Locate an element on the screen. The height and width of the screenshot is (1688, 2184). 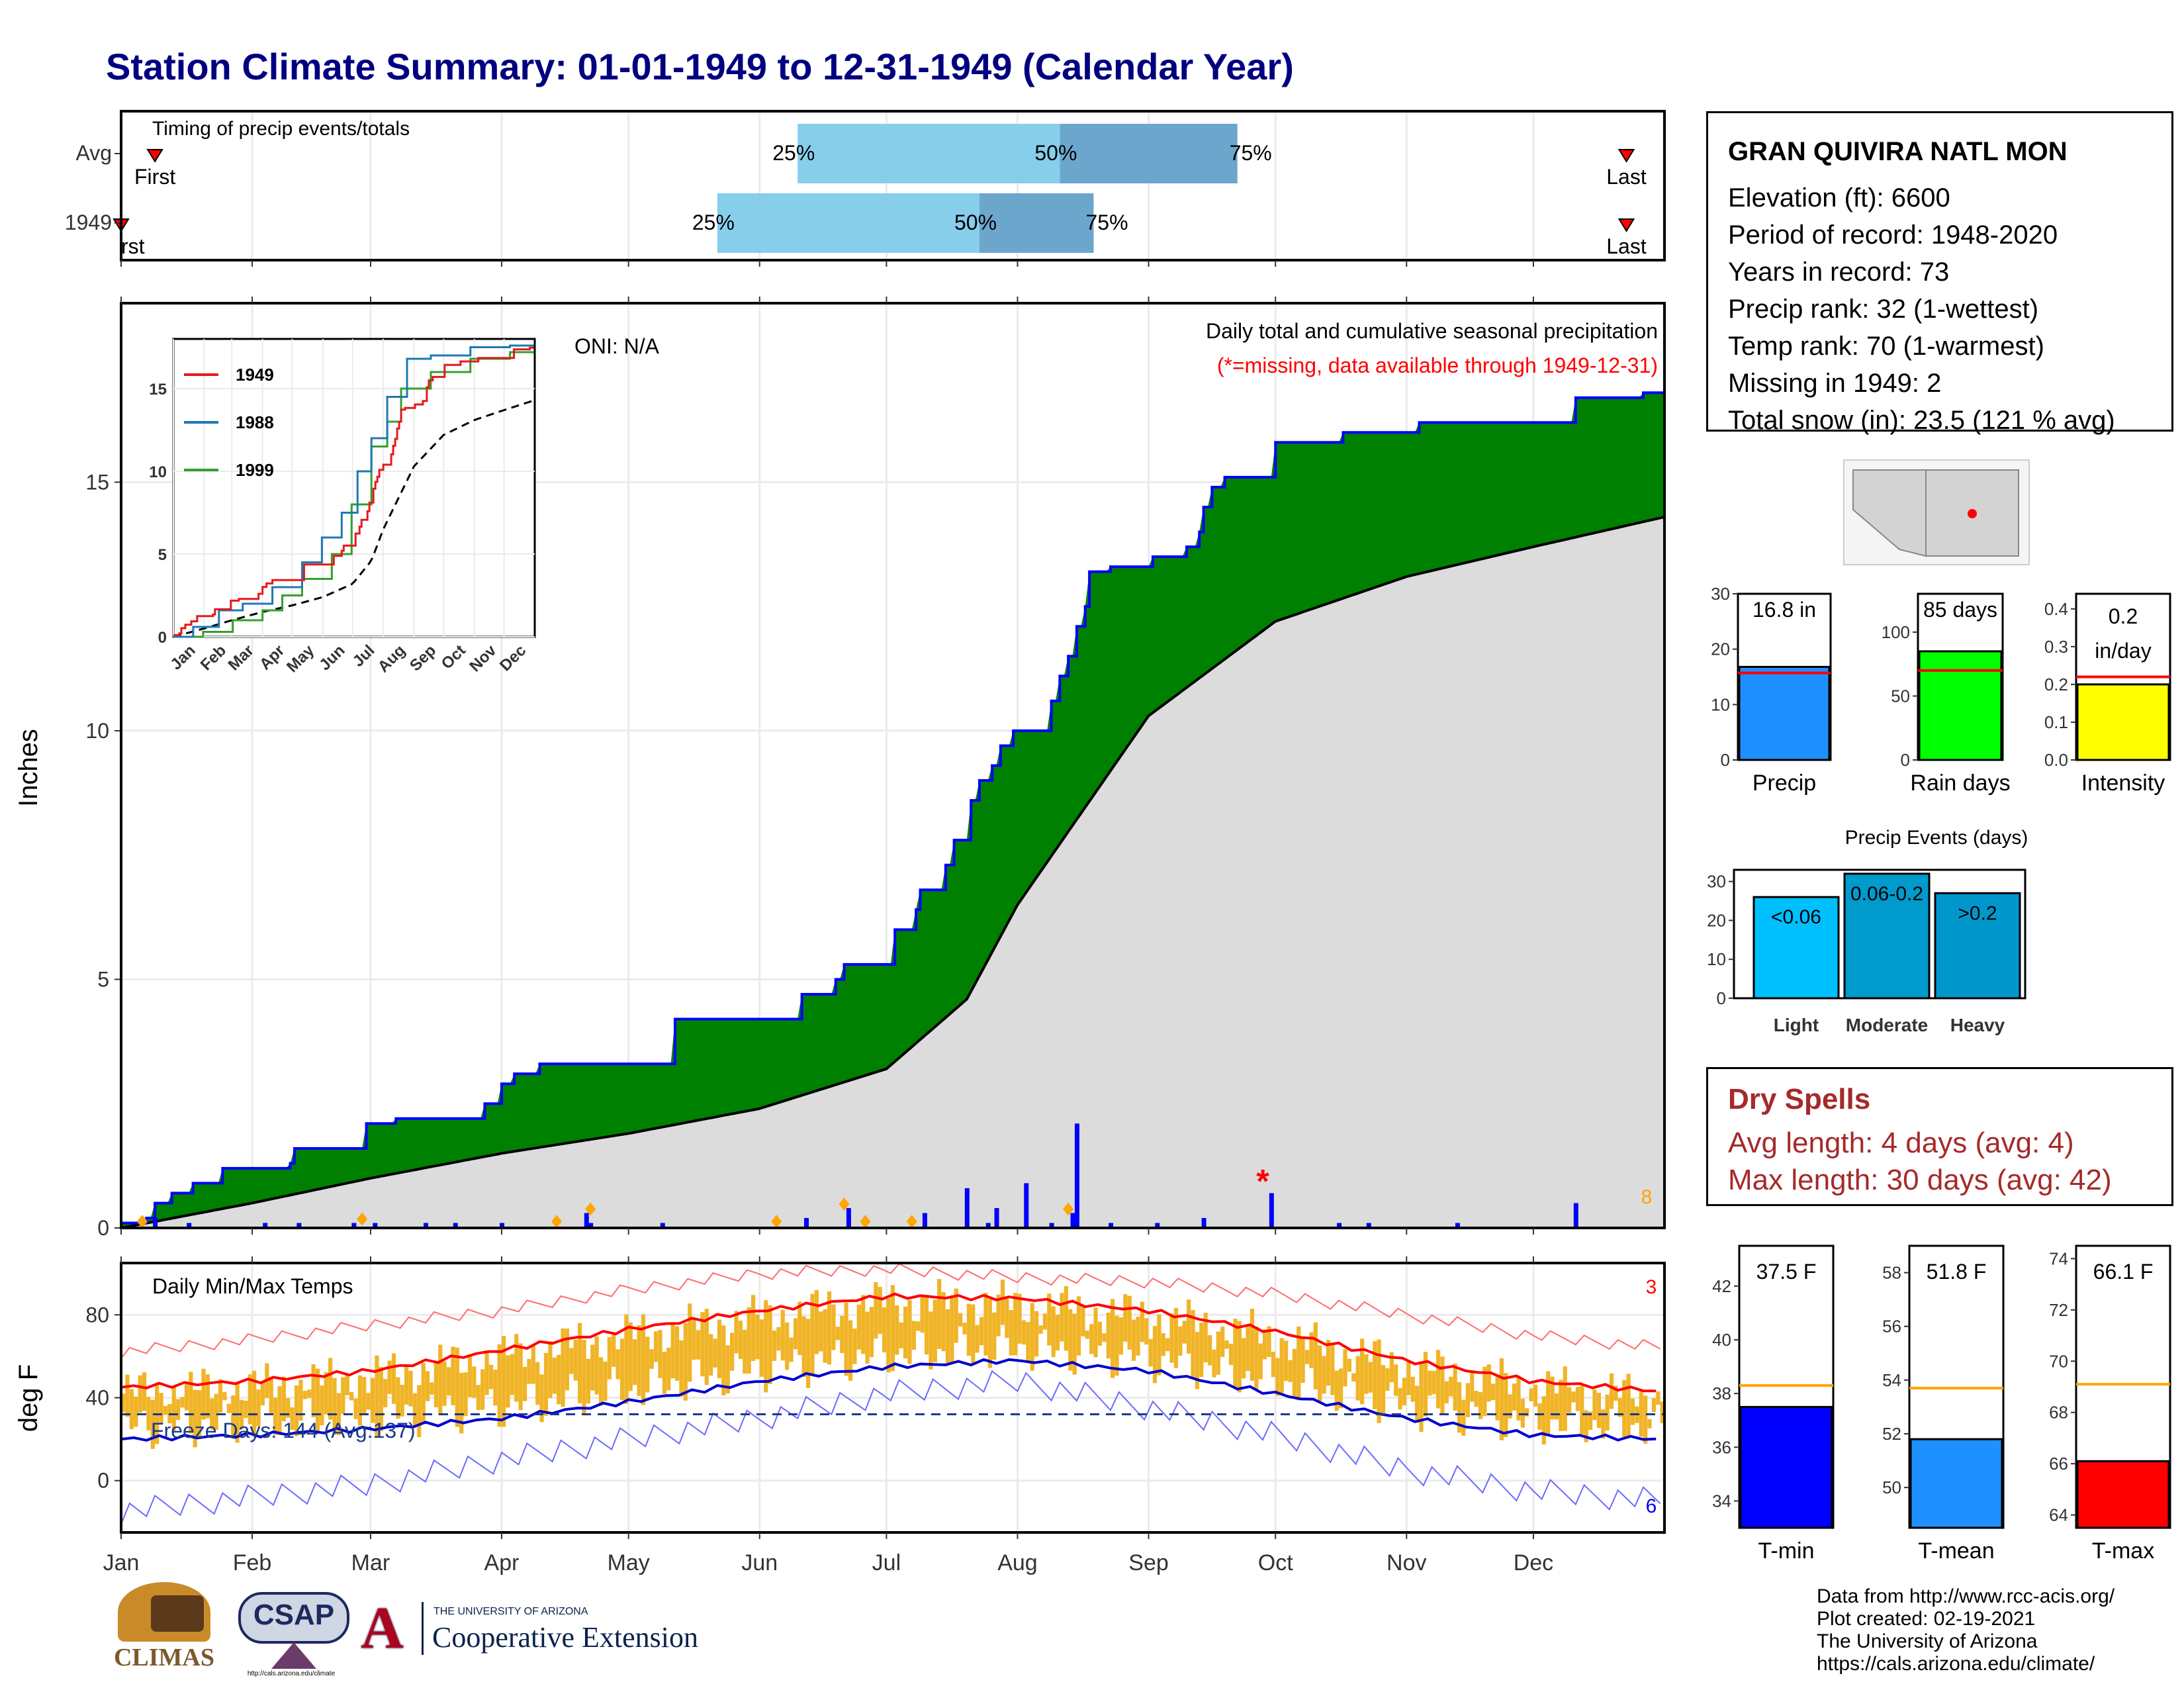
temp-panel-border is located at coordinates (893, 1398).